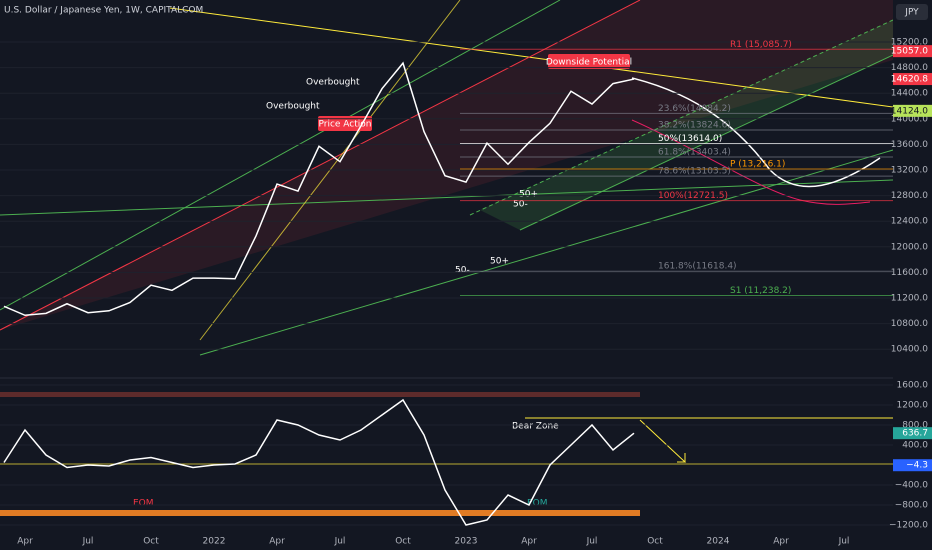 This screenshot has height=550, width=932. I want to click on level-label: 38.2%(13824.6), so click(694, 126).